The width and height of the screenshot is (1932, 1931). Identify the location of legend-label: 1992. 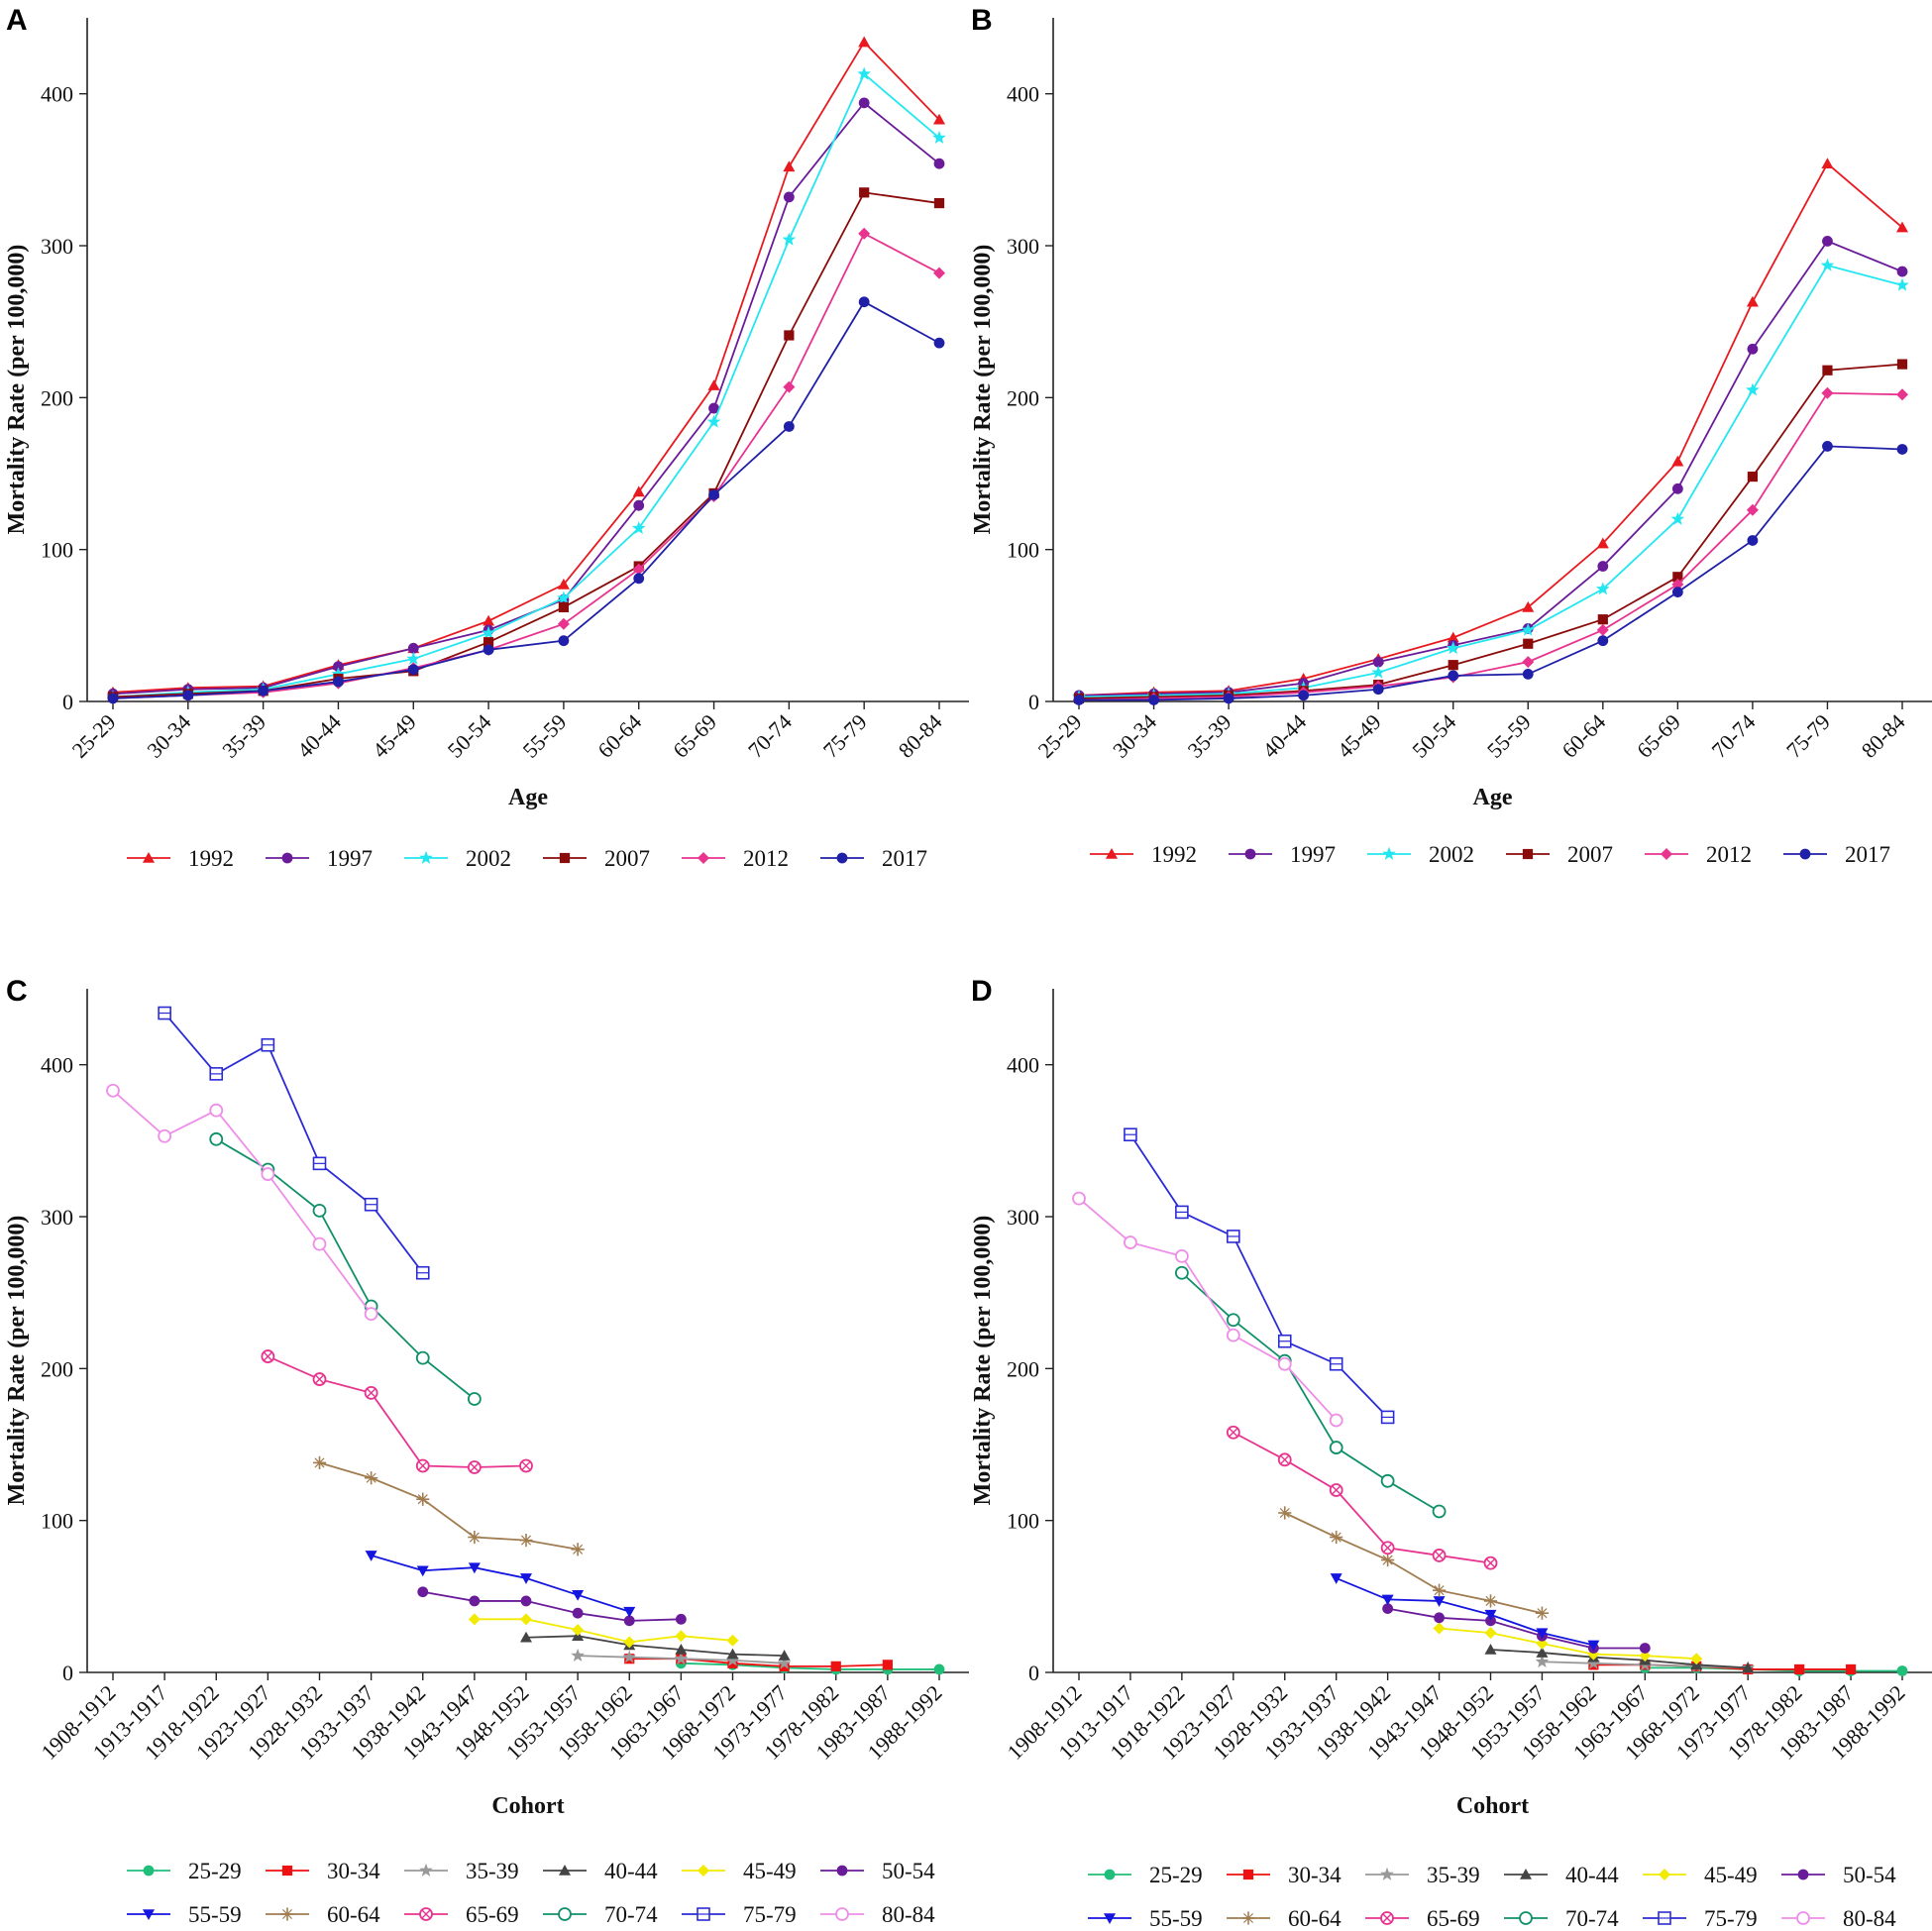
(211, 858).